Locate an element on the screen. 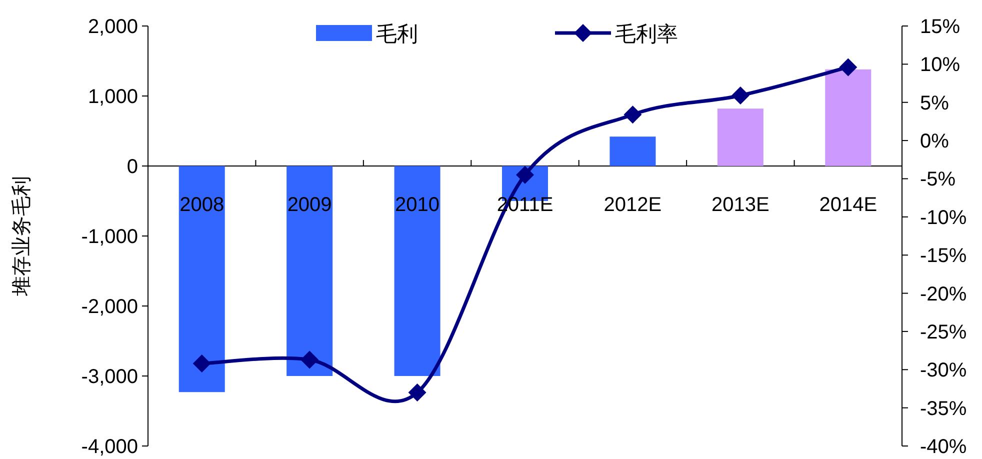 Image resolution: width=982 pixels, height=459 pixels. x-tick-label: 2014E is located at coordinates (848, 205).